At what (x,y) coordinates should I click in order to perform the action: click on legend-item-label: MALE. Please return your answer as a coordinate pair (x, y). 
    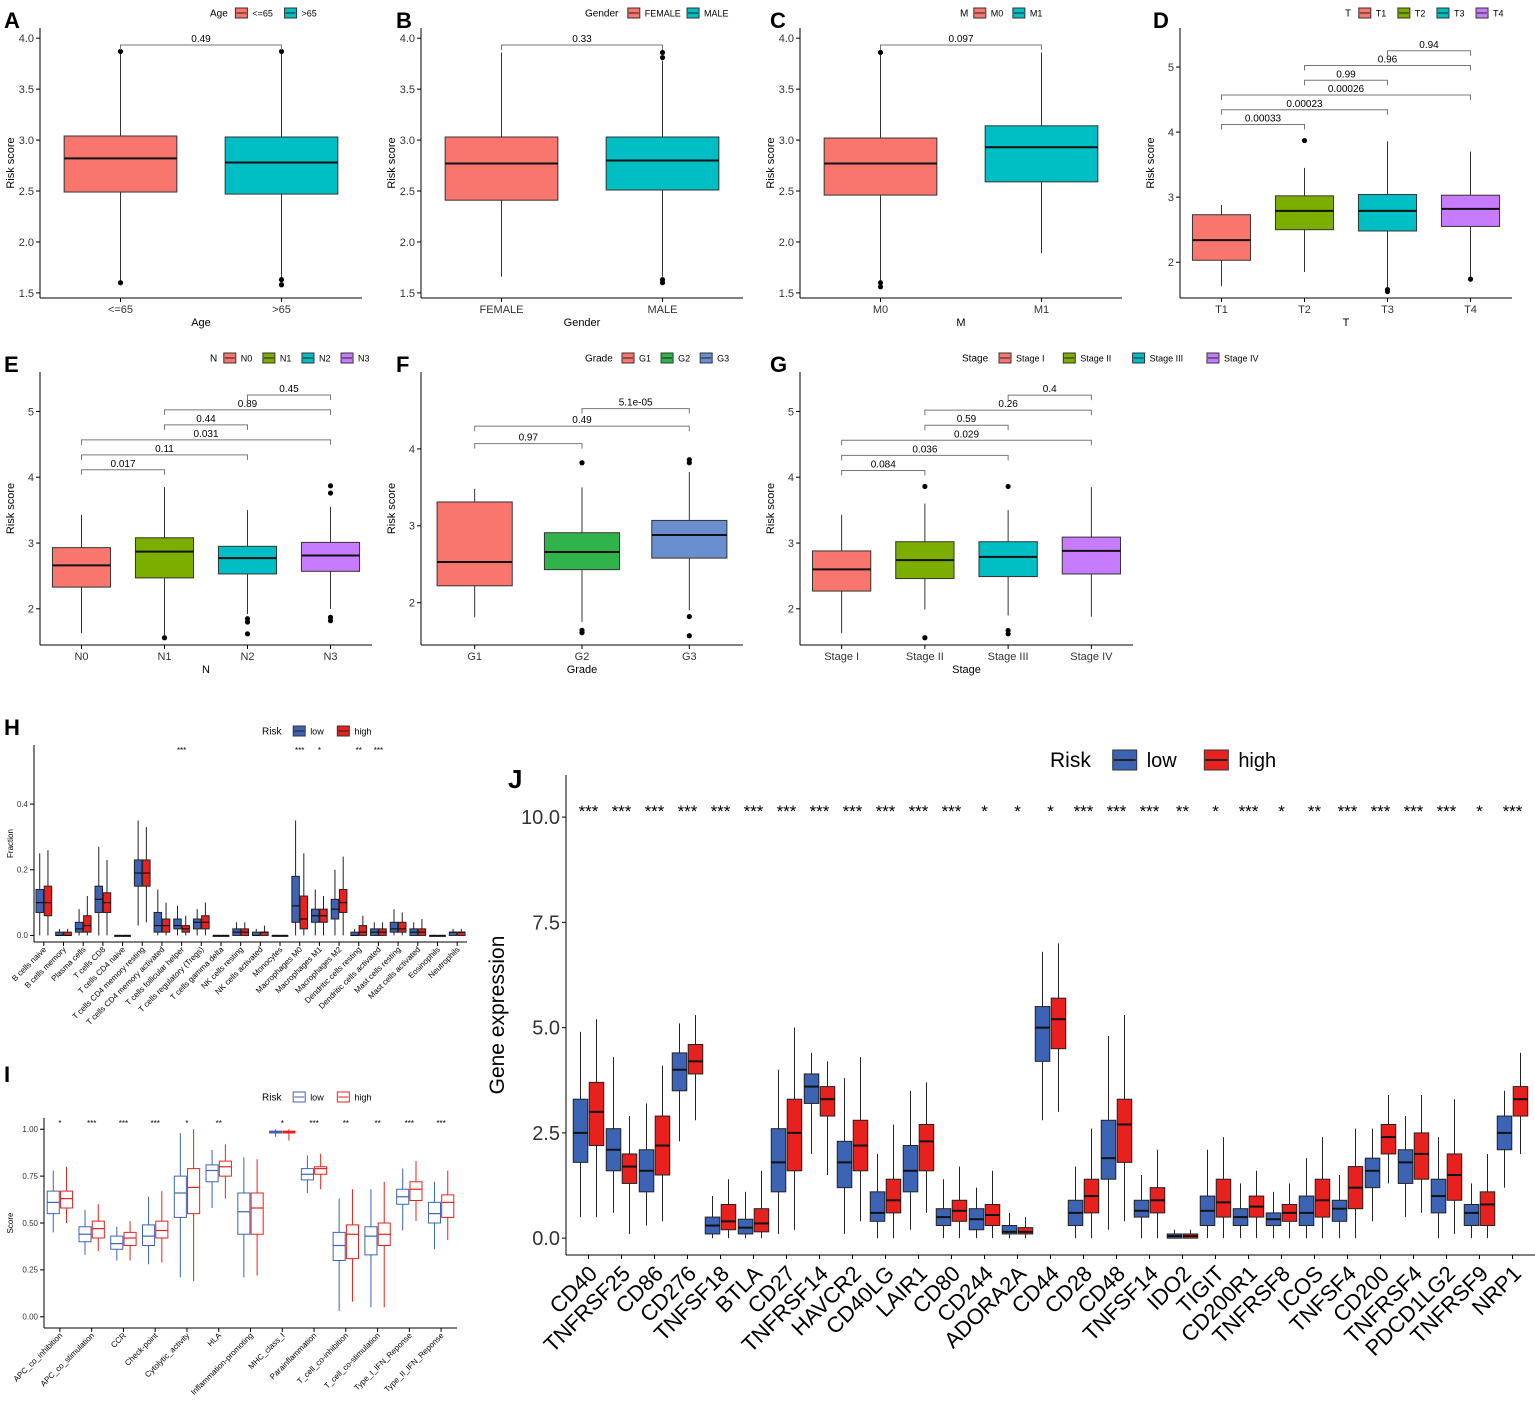
    Looking at the image, I should click on (716, 14).